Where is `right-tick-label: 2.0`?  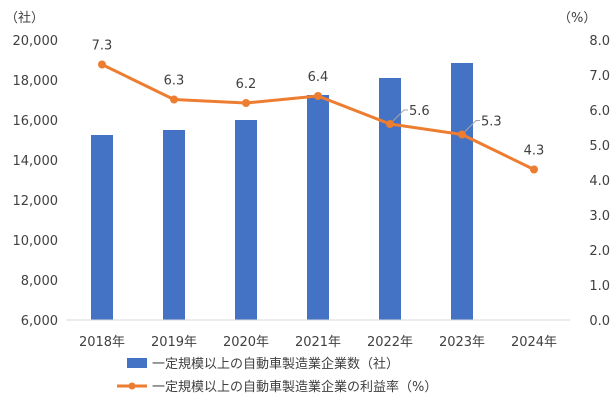
right-tick-label: 2.0 is located at coordinates (599, 251).